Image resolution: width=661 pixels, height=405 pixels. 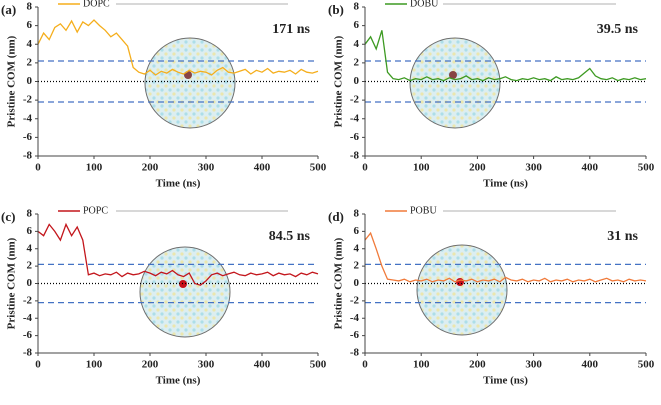 I want to click on legend-label: DOBU, so click(x=424, y=4).